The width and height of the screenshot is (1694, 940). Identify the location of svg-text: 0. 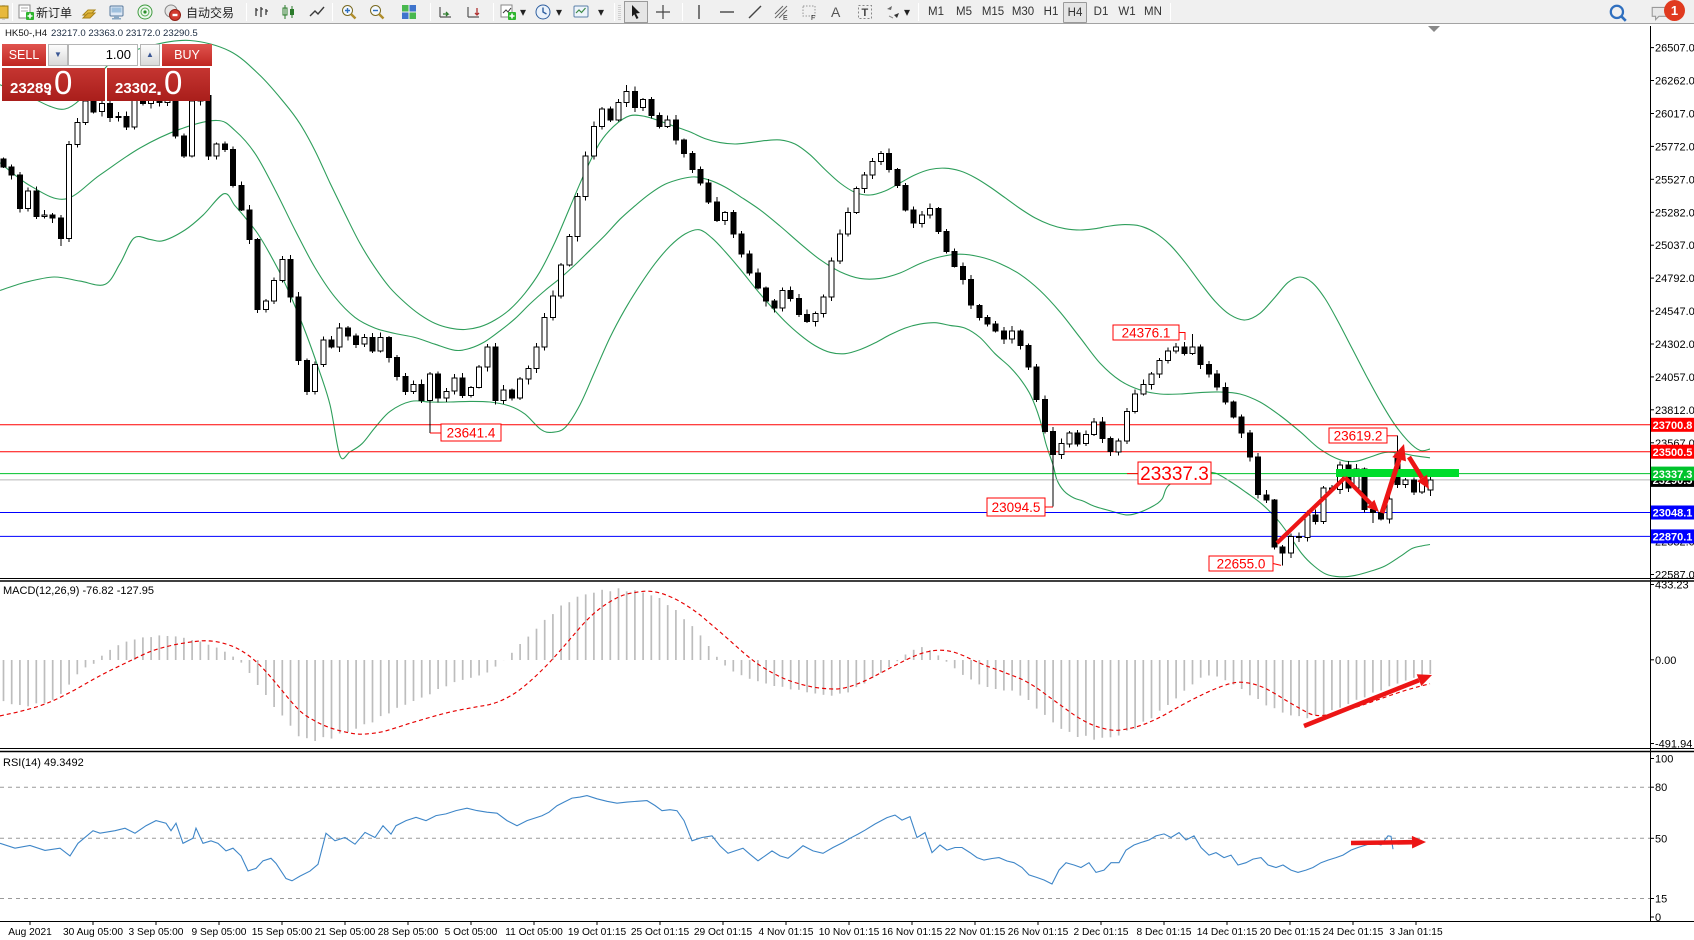
(1658, 918).